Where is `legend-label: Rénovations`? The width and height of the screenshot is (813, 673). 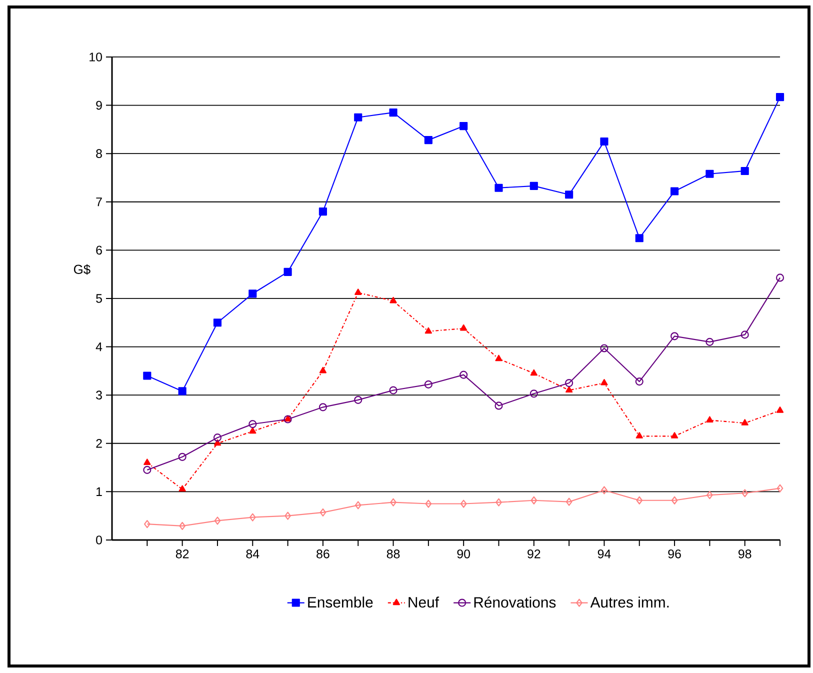
legend-label: Rénovations is located at coordinates (515, 602).